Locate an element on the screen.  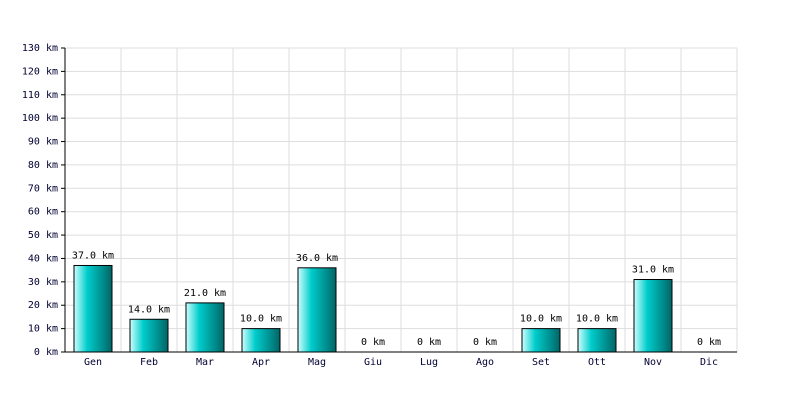
y-tick-label: 10 km is located at coordinates (43, 329).